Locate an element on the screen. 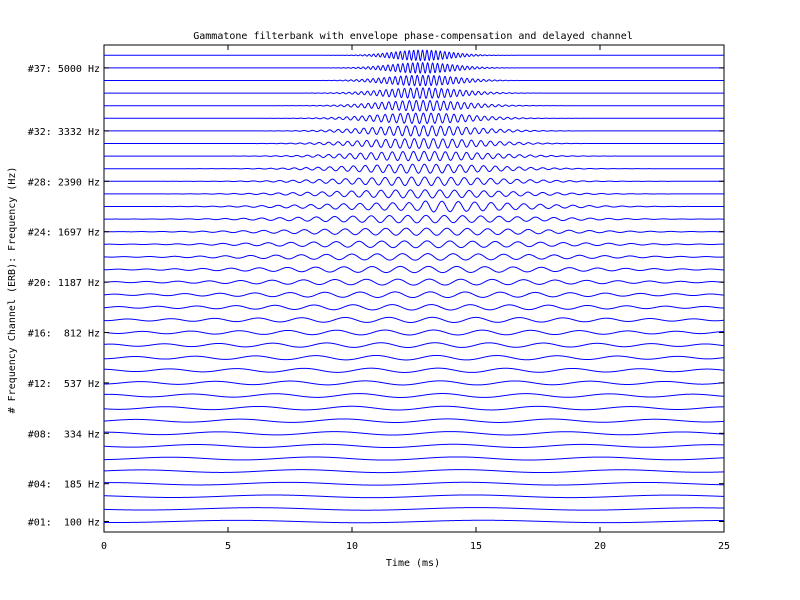 This screenshot has width=800, height=600. y-tick-label: #32: 3332 Hz is located at coordinates (64, 132).